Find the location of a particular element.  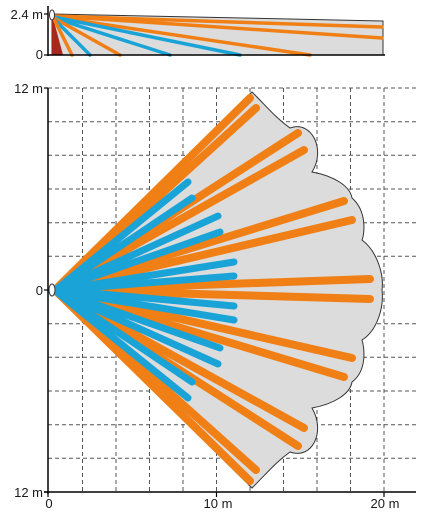

top-view-x-label-0: 0 is located at coordinates (48, 503).